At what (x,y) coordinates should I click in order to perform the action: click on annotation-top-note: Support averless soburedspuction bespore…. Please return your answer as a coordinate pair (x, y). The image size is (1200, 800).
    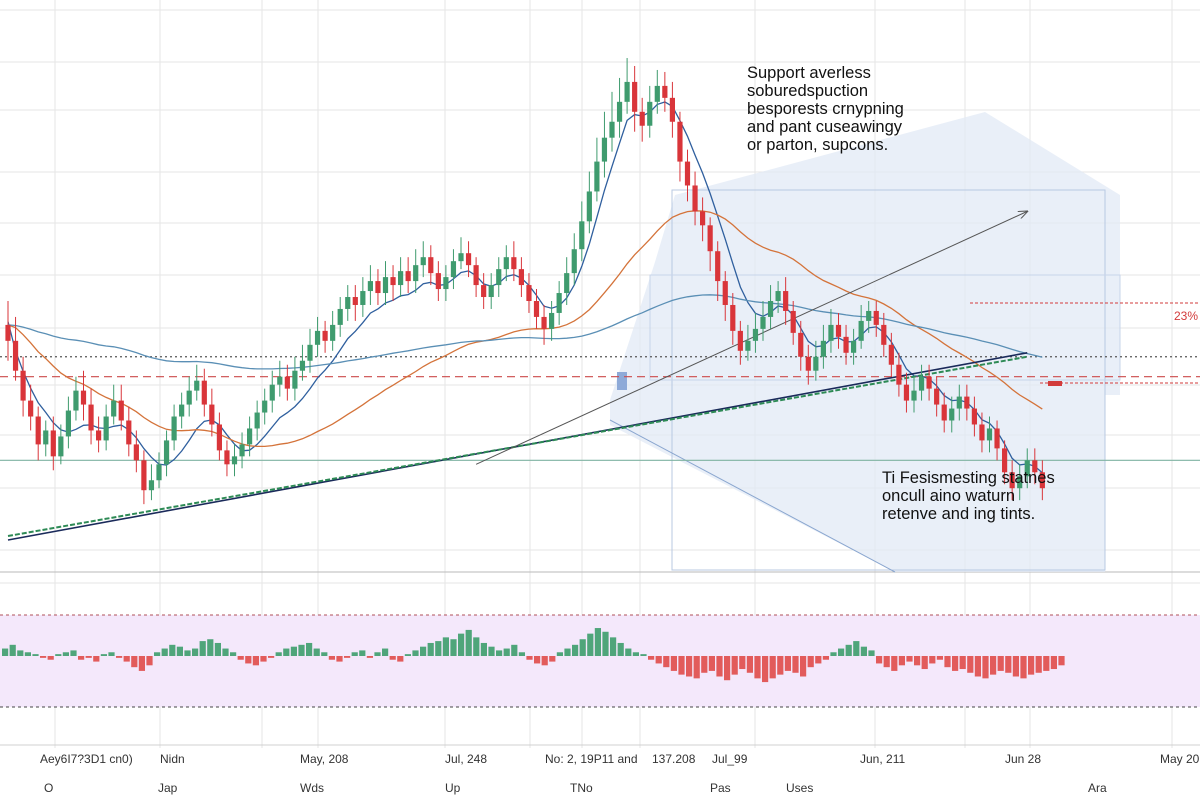
    Looking at the image, I should click on (825, 109).